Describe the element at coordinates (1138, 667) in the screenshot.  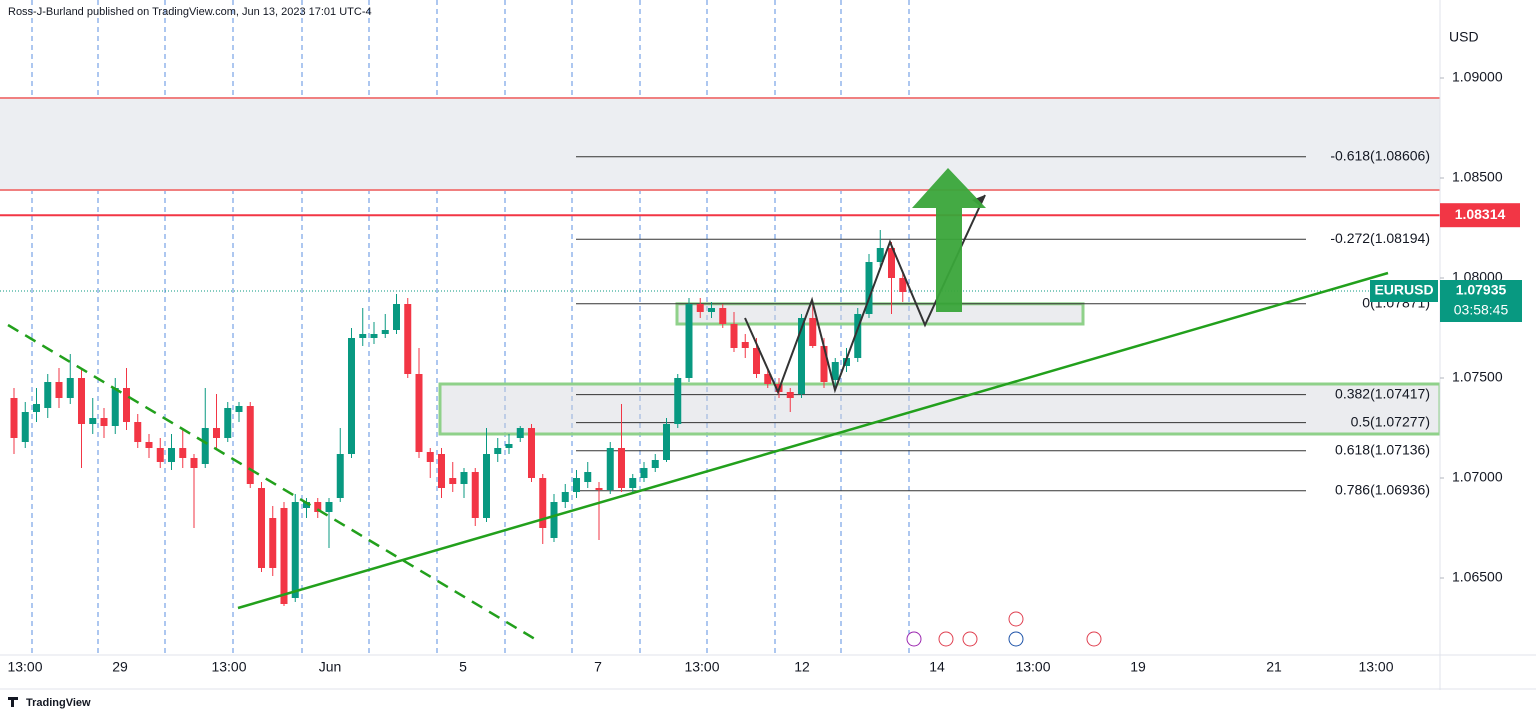
I see `x-tick-label: 19` at that location.